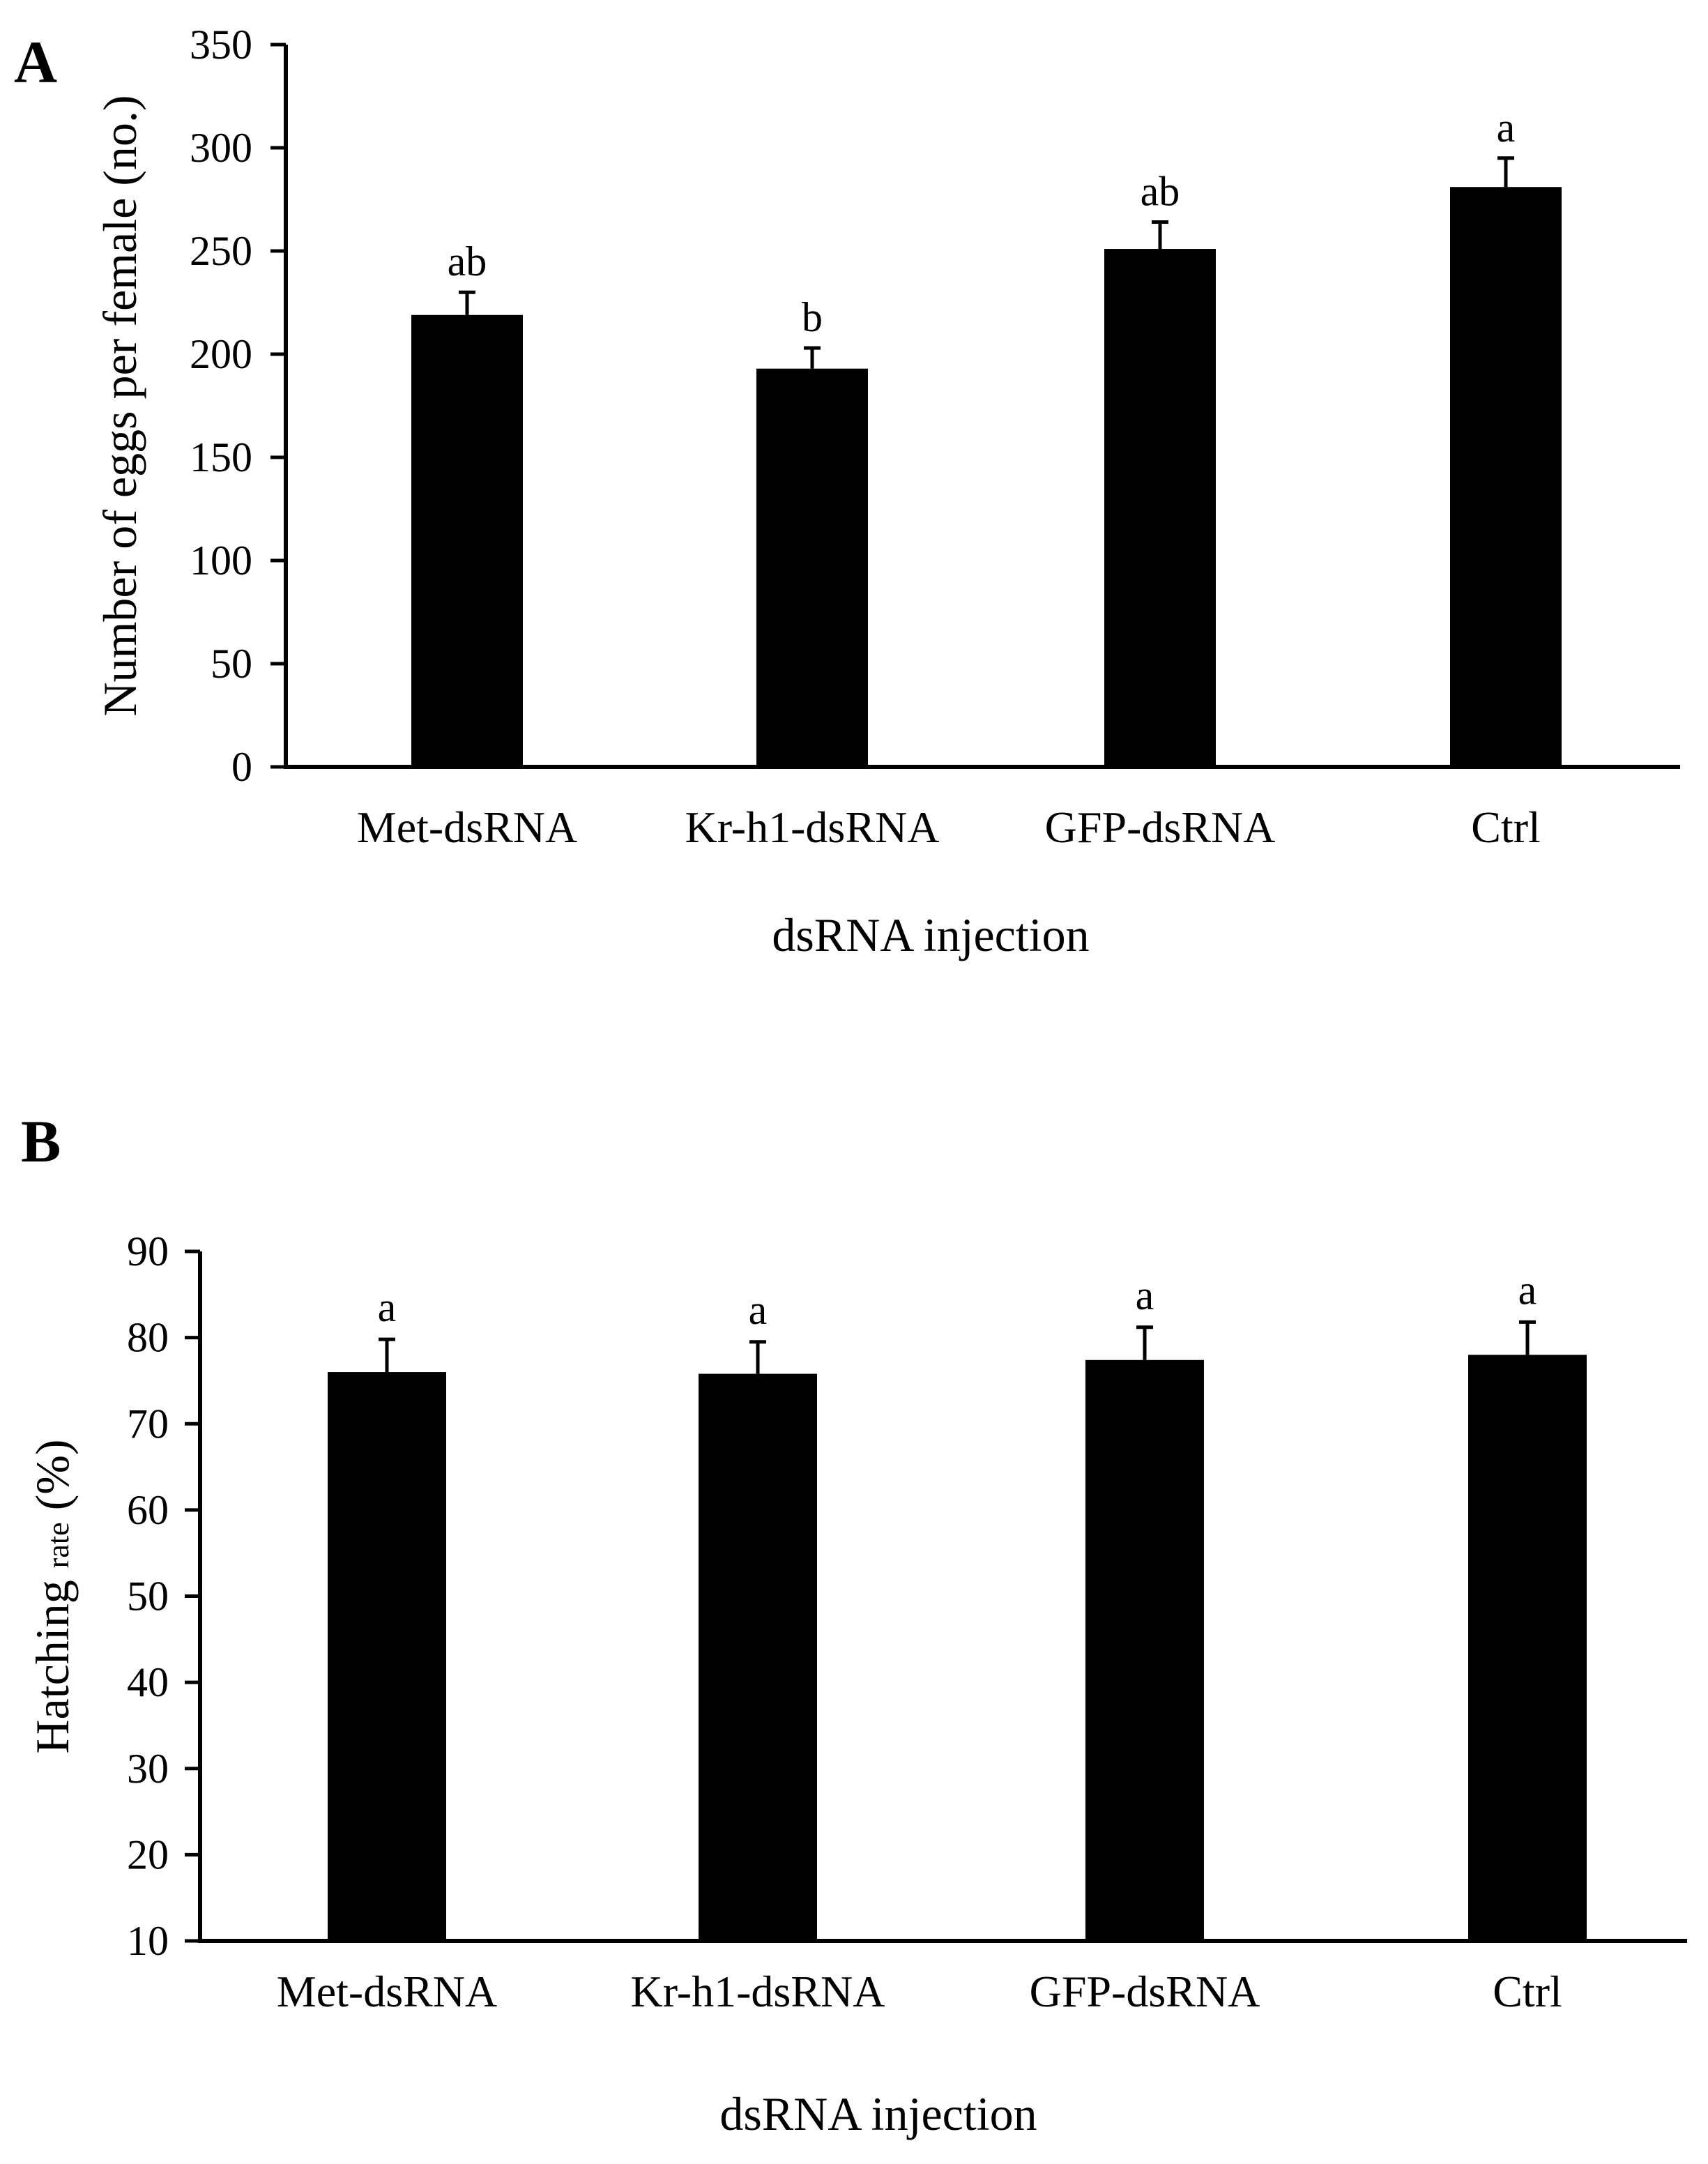 The width and height of the screenshot is (1708, 2164). Describe the element at coordinates (148, 1682) in the screenshot. I see `panel-b-y-tick-label: 40` at that location.